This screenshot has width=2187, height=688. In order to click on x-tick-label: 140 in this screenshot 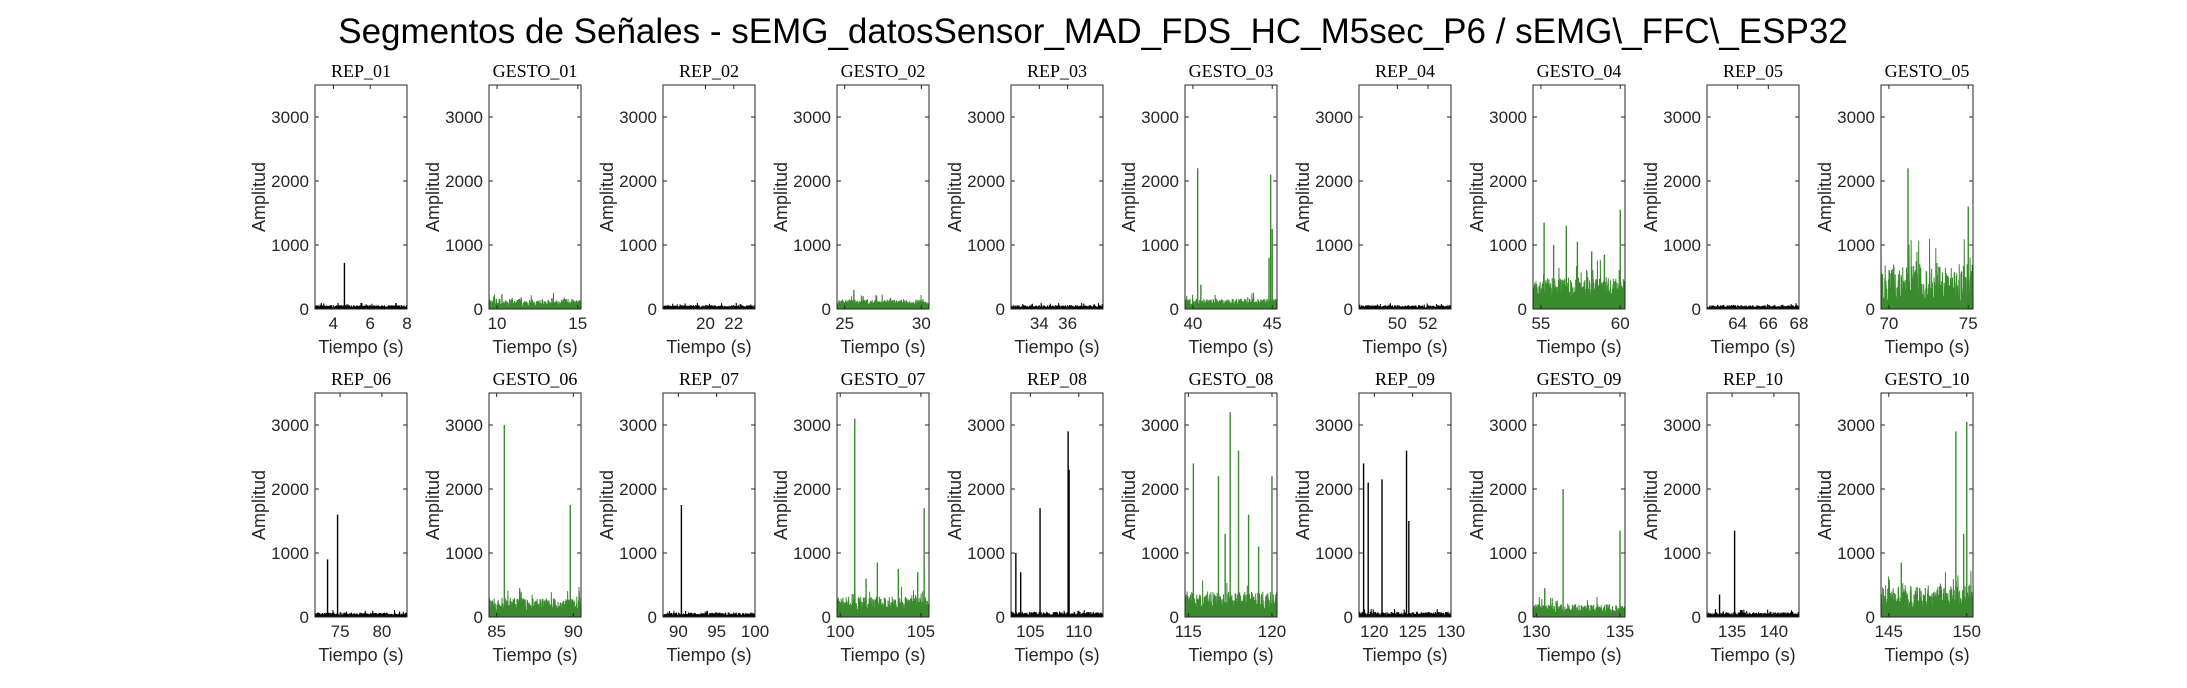, I will do `click(1774, 631)`.